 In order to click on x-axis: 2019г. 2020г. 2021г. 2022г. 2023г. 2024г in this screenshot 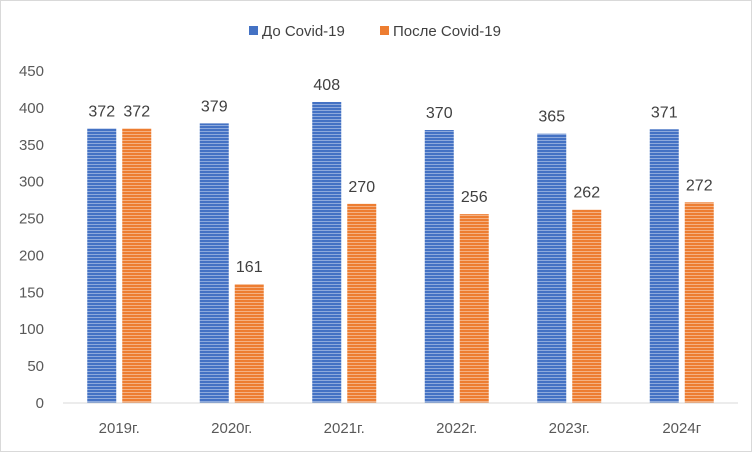, I will do `click(400, 419)`.